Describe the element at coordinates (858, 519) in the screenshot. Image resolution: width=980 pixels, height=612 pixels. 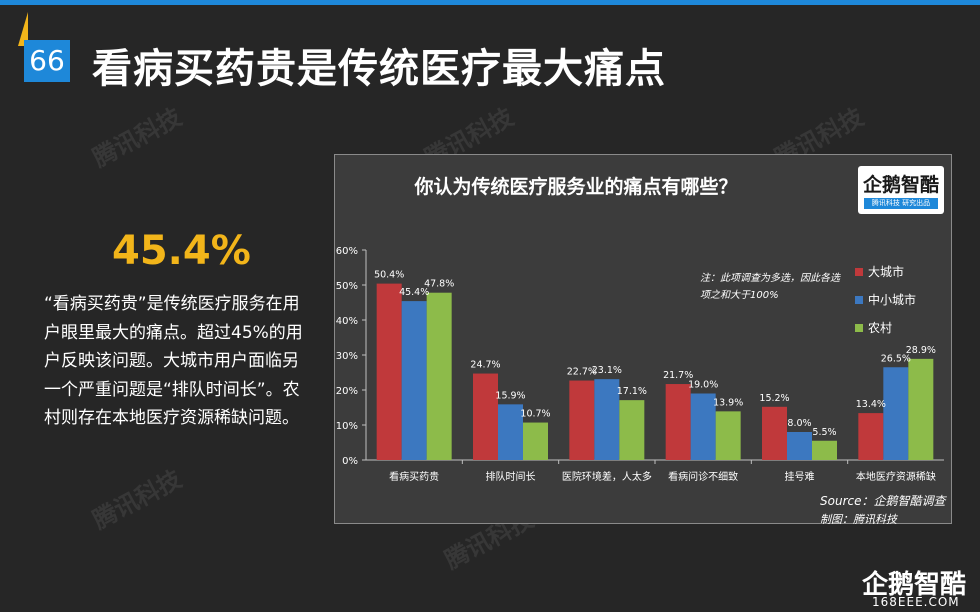
I see `chart-maker: 制图：腾讯科技` at that location.